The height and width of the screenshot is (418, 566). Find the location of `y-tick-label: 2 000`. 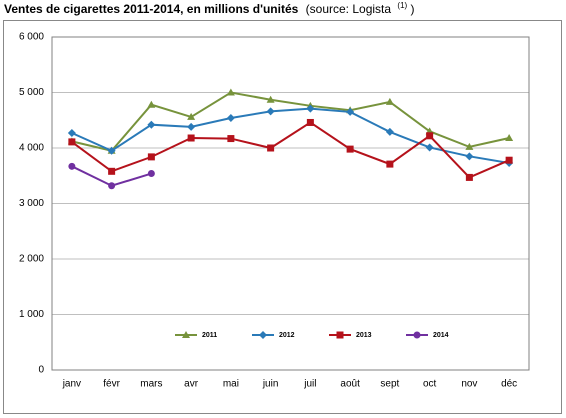

y-tick-label: 2 000 is located at coordinates (31, 259).